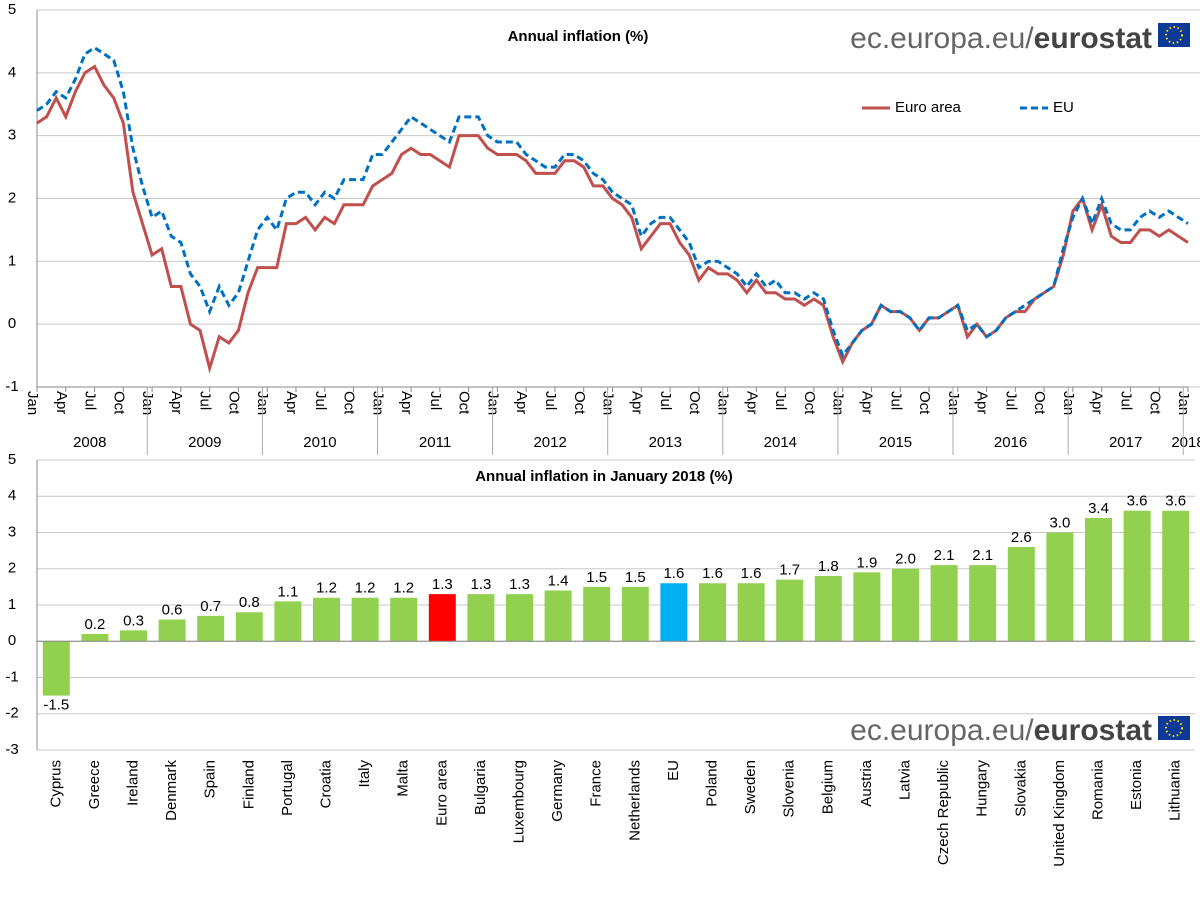  I want to click on value-label: 1.5, so click(635, 577).